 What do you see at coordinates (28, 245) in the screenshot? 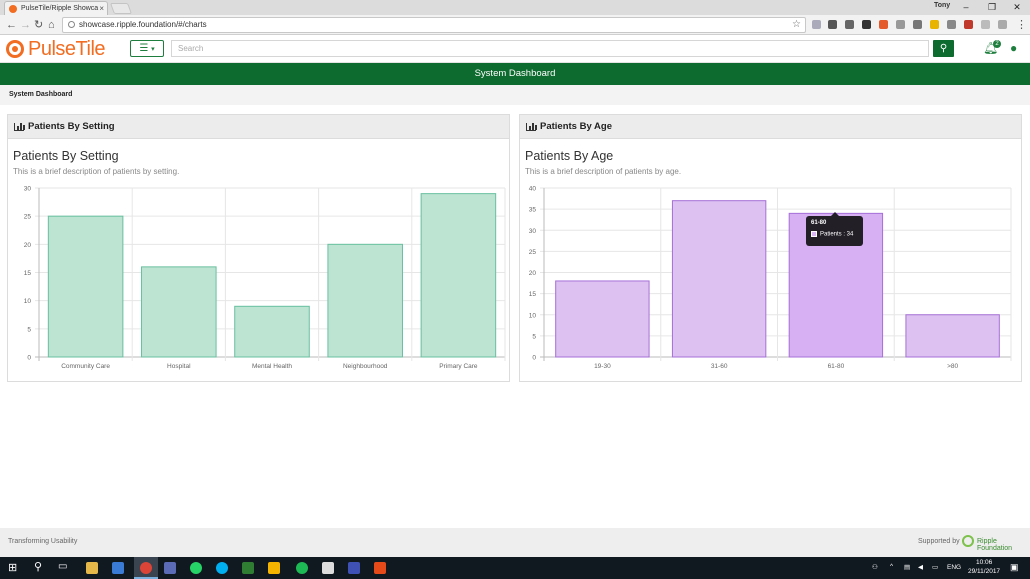
I see `y-tick-label: 20` at bounding box center [28, 245].